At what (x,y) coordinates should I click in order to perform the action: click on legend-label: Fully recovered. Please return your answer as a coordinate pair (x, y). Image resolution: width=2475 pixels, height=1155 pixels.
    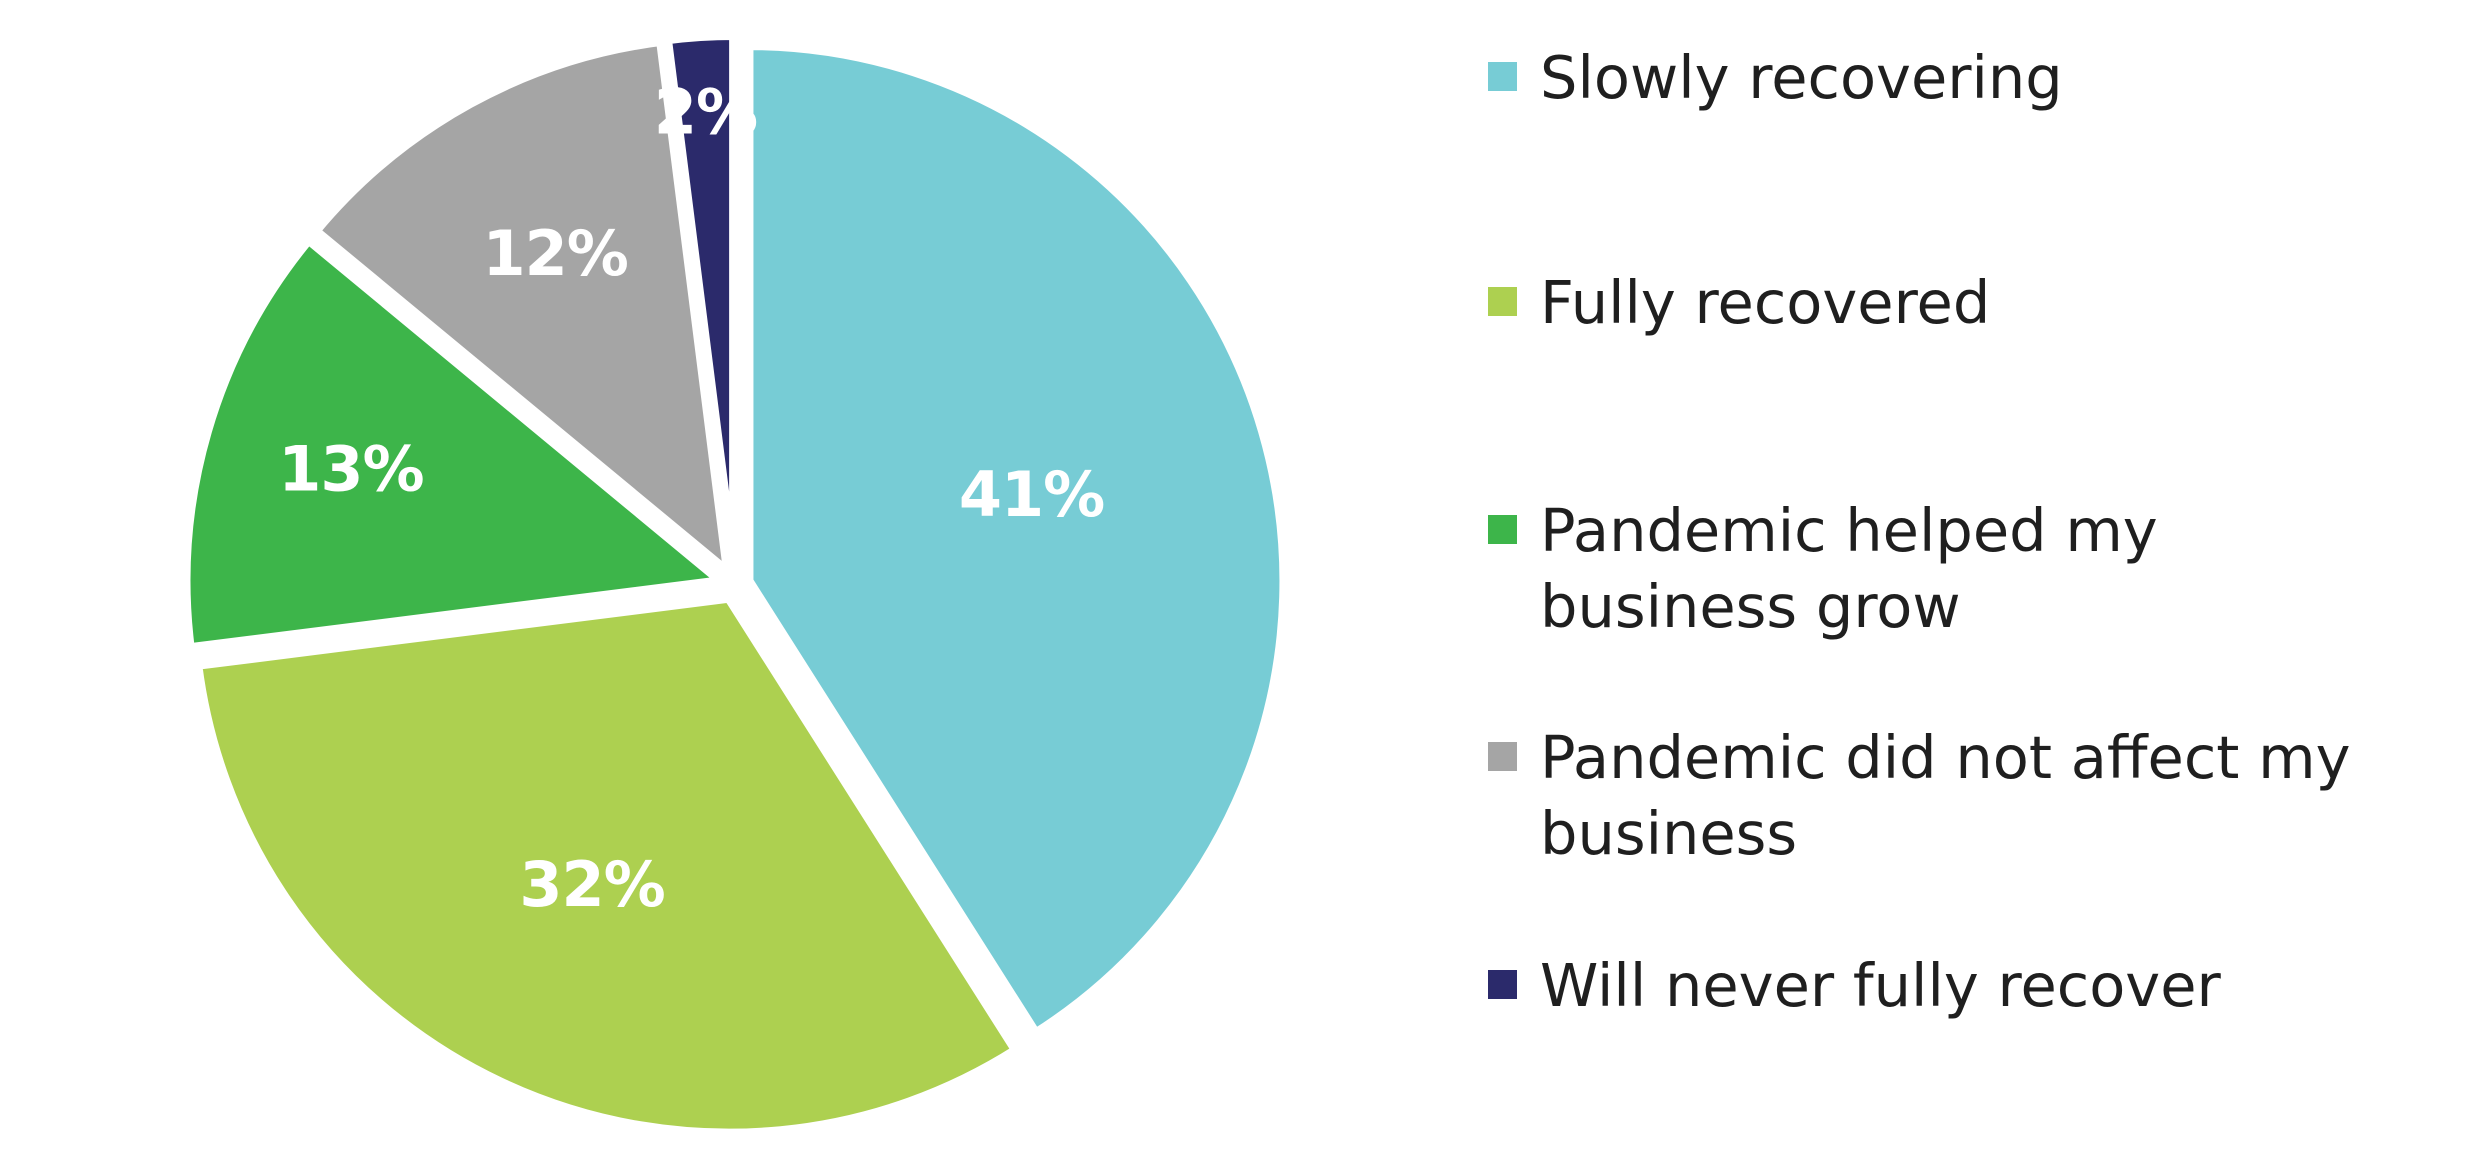
    Looking at the image, I should click on (1765, 302).